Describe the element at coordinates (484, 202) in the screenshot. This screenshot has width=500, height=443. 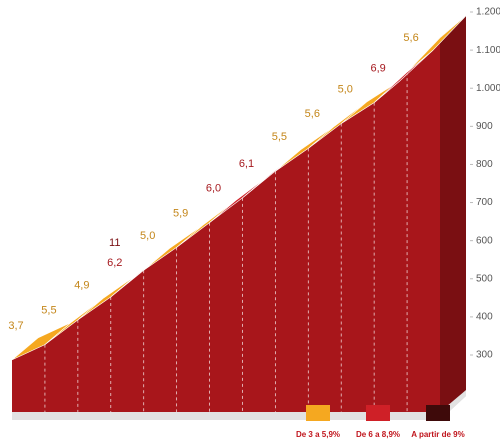
I see `y-tick-label: 700` at that location.